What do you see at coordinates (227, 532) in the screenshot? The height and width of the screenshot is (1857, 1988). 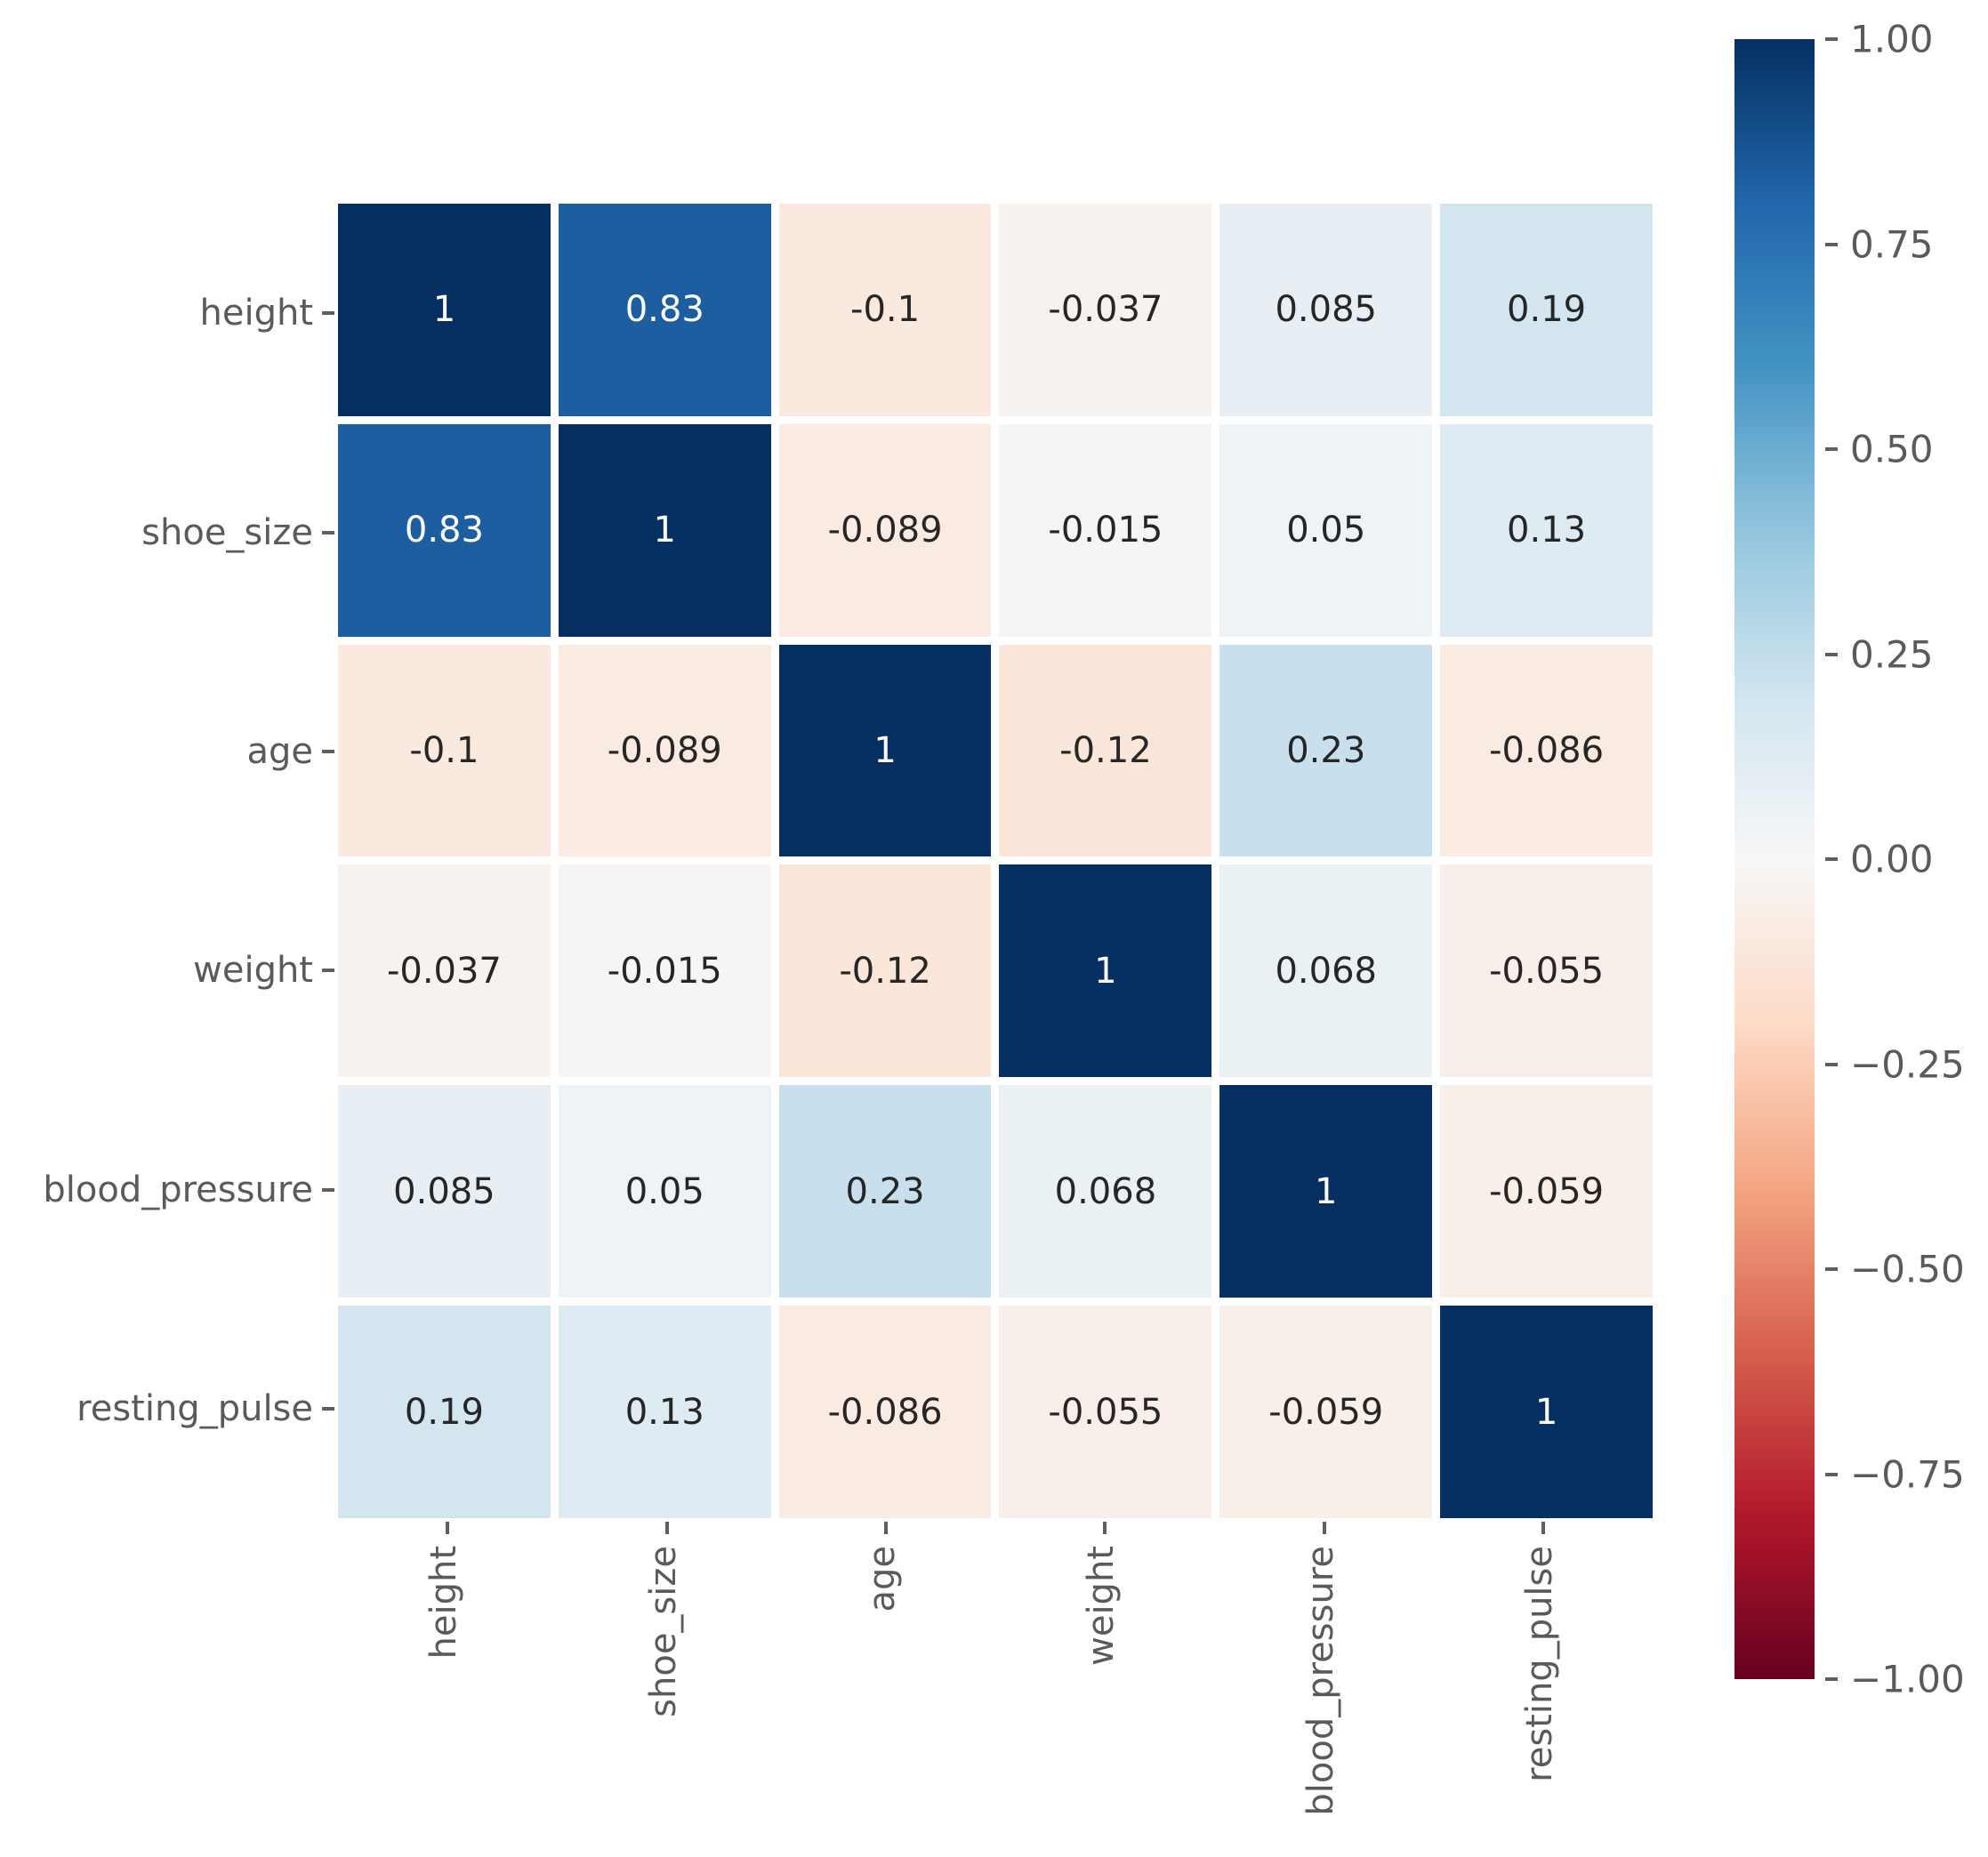 I see `y-tick-label-shoe_size: shoe_size` at bounding box center [227, 532].